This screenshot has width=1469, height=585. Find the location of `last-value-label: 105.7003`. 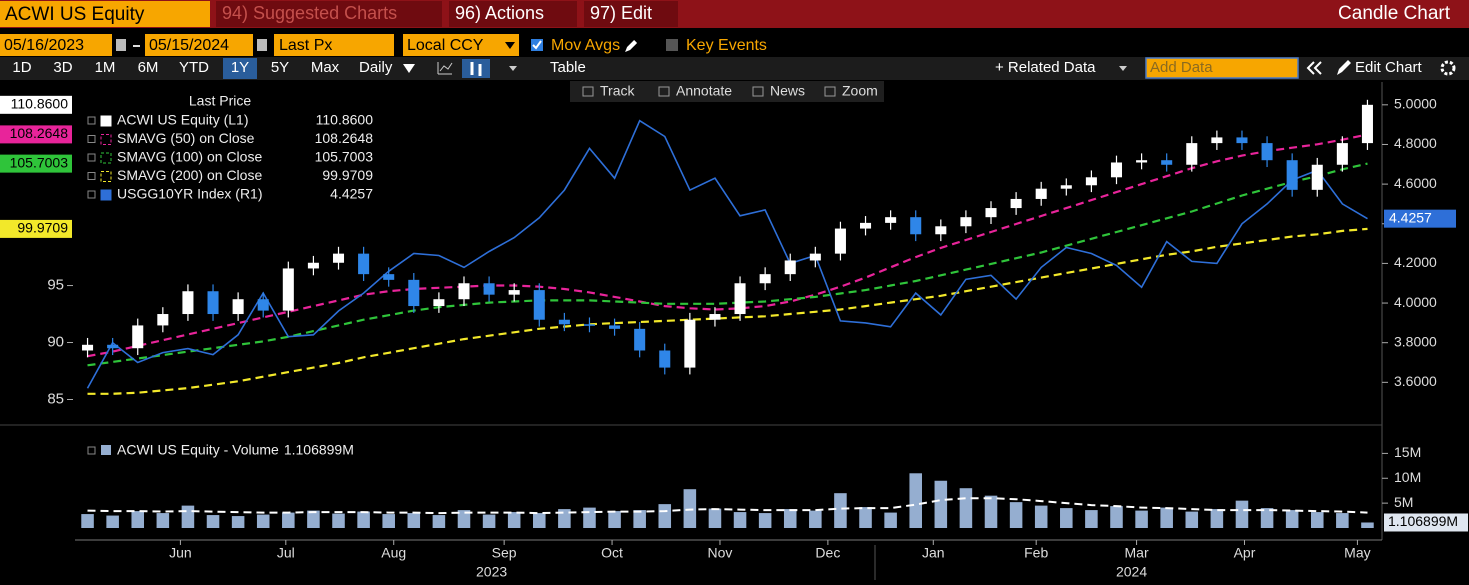

last-value-label: 105.7003 is located at coordinates (39, 162).